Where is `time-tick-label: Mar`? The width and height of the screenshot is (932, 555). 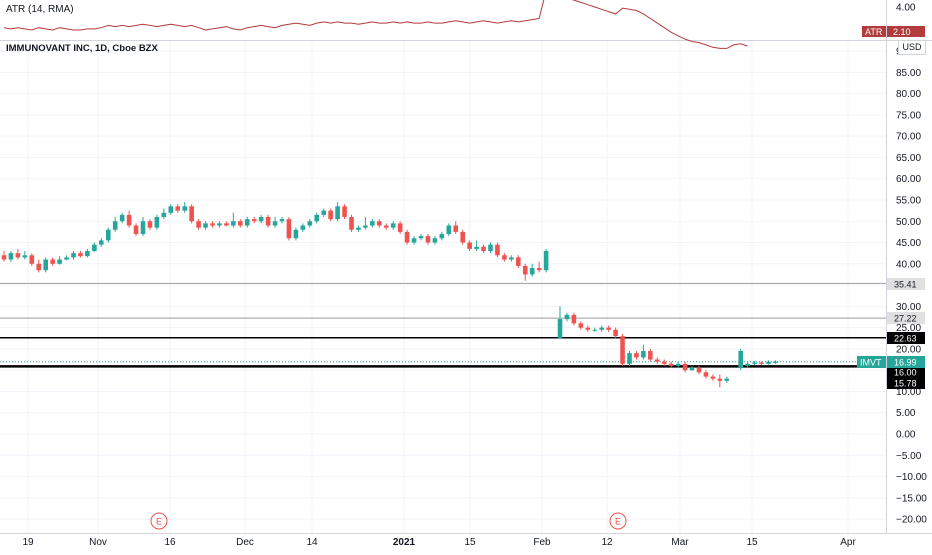 time-tick-label: Mar is located at coordinates (680, 542).